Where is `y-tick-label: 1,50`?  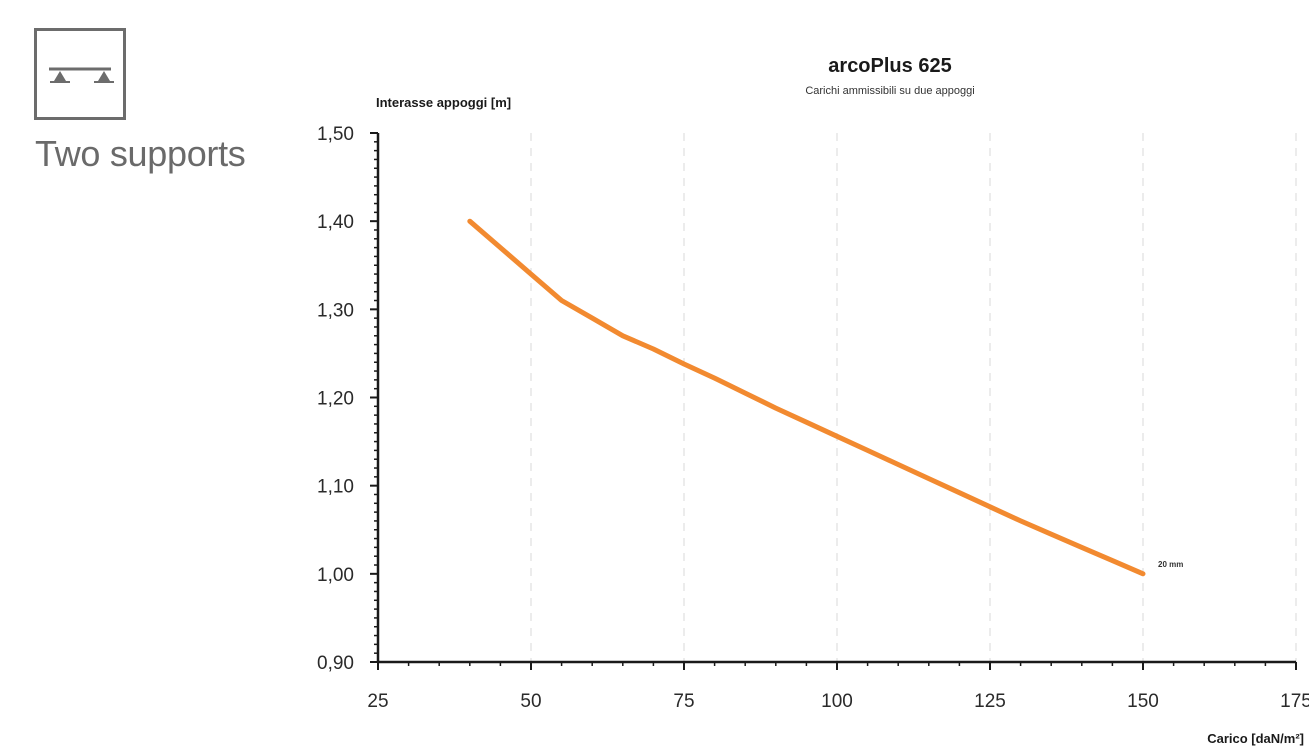 y-tick-label: 1,50 is located at coordinates (335, 134).